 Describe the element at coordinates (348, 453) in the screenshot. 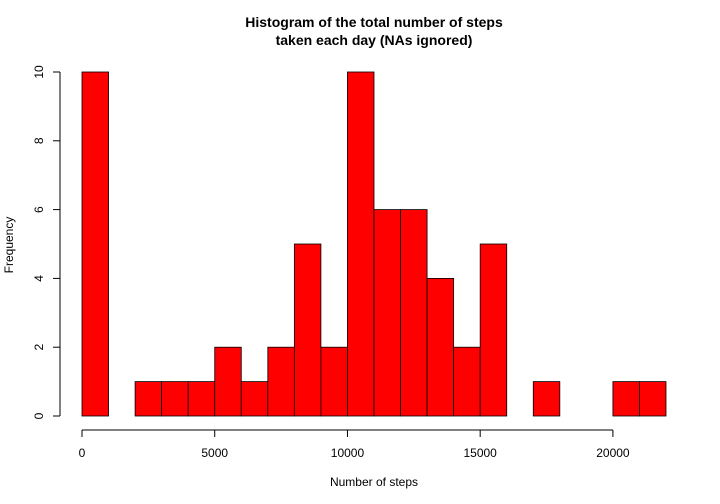

I see `x-tick-label-2: 10000` at that location.